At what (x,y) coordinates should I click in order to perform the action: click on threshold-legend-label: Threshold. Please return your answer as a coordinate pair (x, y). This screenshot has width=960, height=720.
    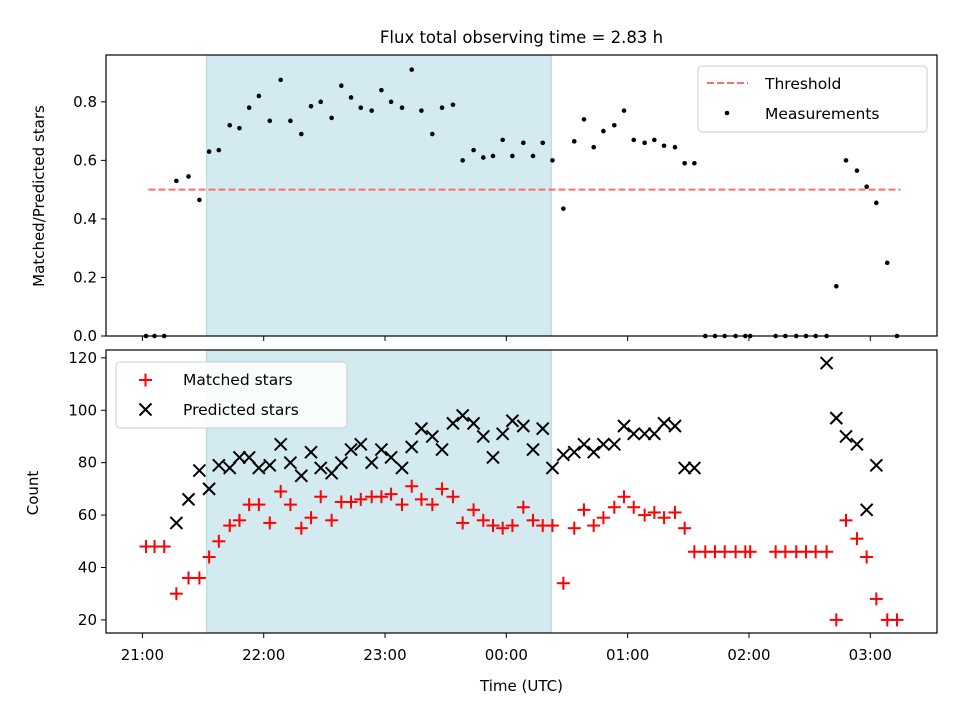
    Looking at the image, I should click on (802, 84).